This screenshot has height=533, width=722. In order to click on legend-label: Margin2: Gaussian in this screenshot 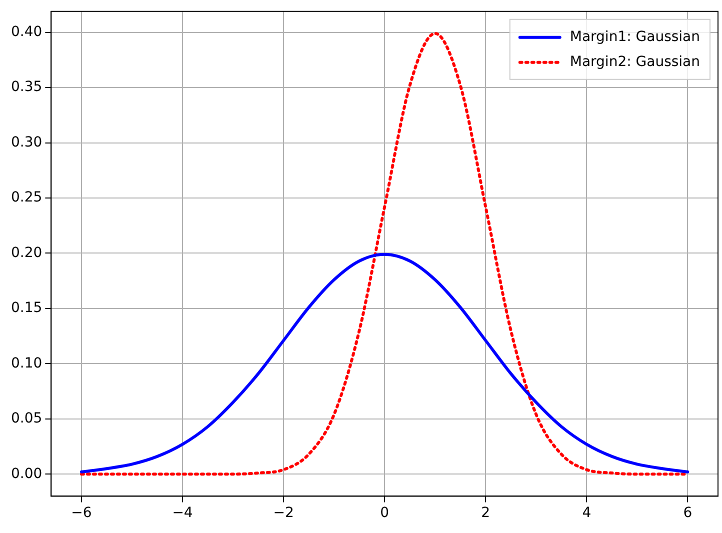, I will do `click(635, 62)`.